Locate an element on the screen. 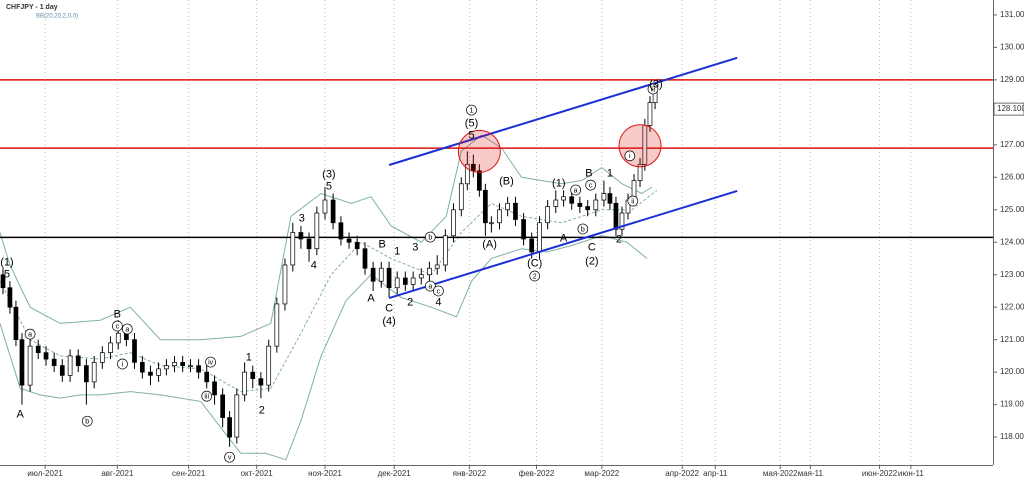  wave-label: (4) is located at coordinates (388, 322).